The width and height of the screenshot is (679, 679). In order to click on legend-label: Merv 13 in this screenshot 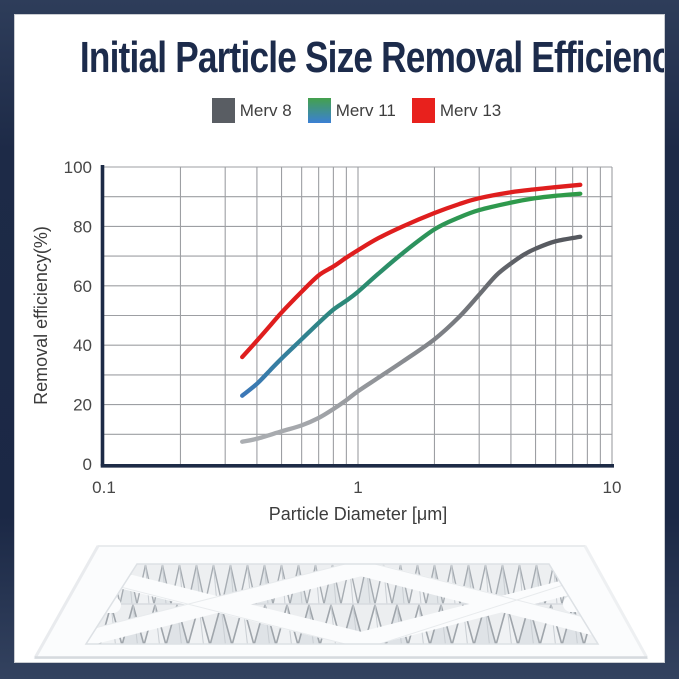, I will do `click(470, 110)`.